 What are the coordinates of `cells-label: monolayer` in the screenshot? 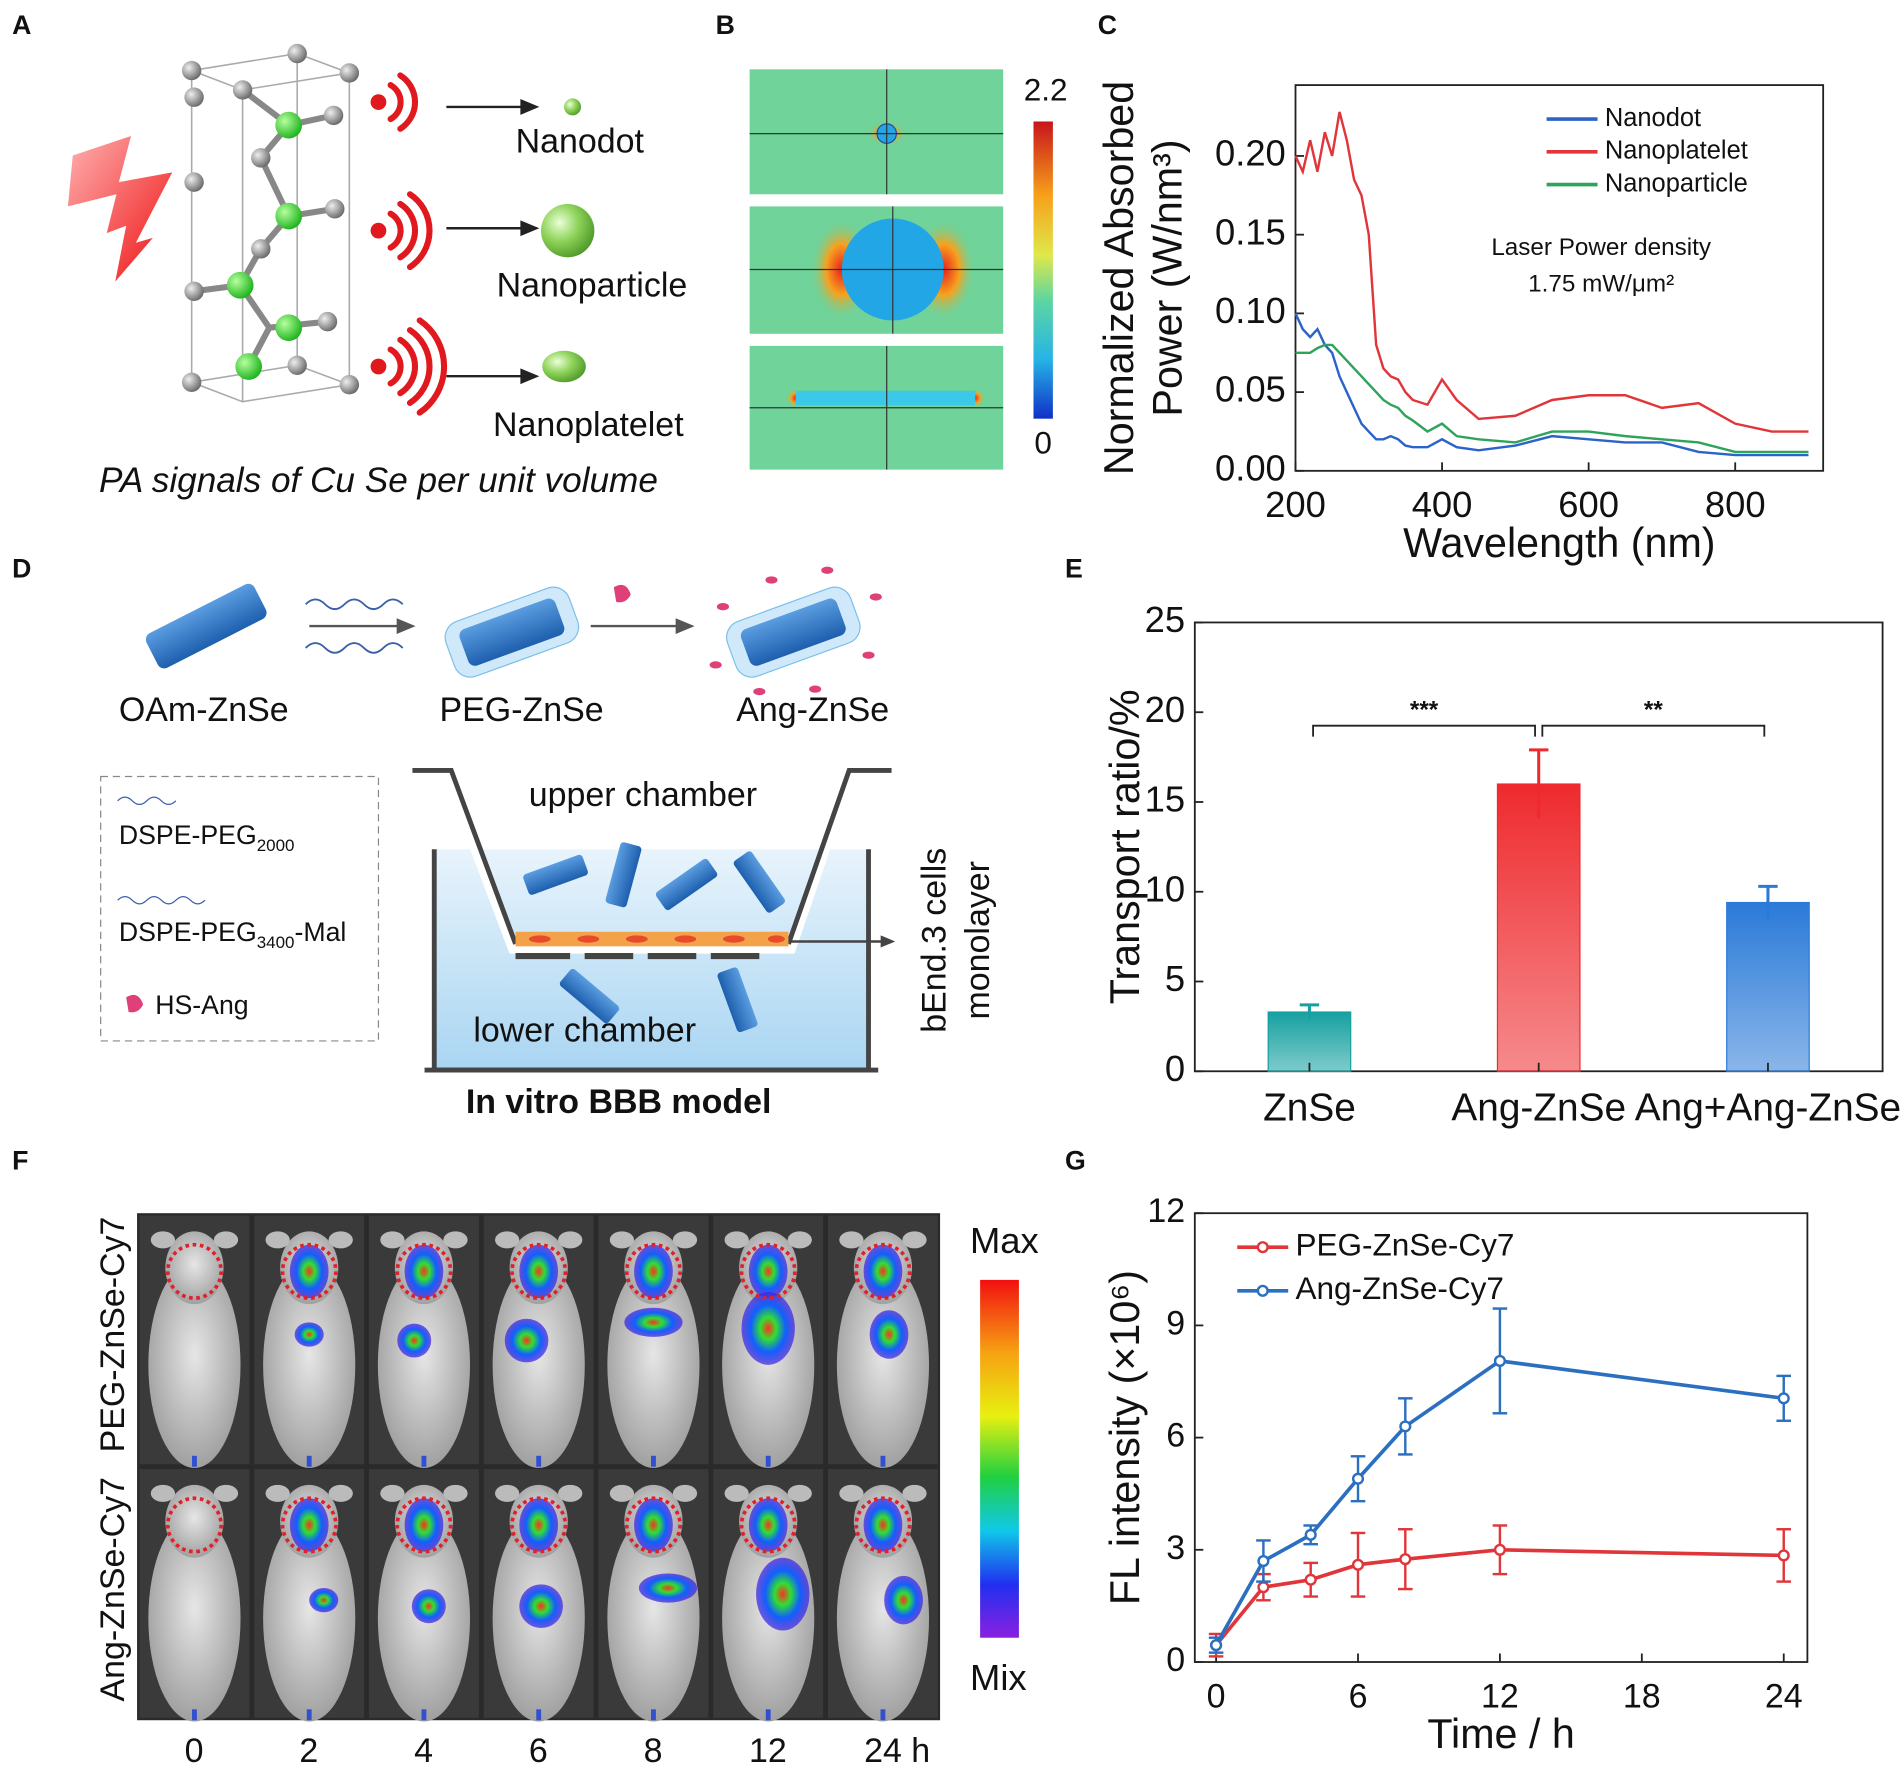 It's located at (978, 940).